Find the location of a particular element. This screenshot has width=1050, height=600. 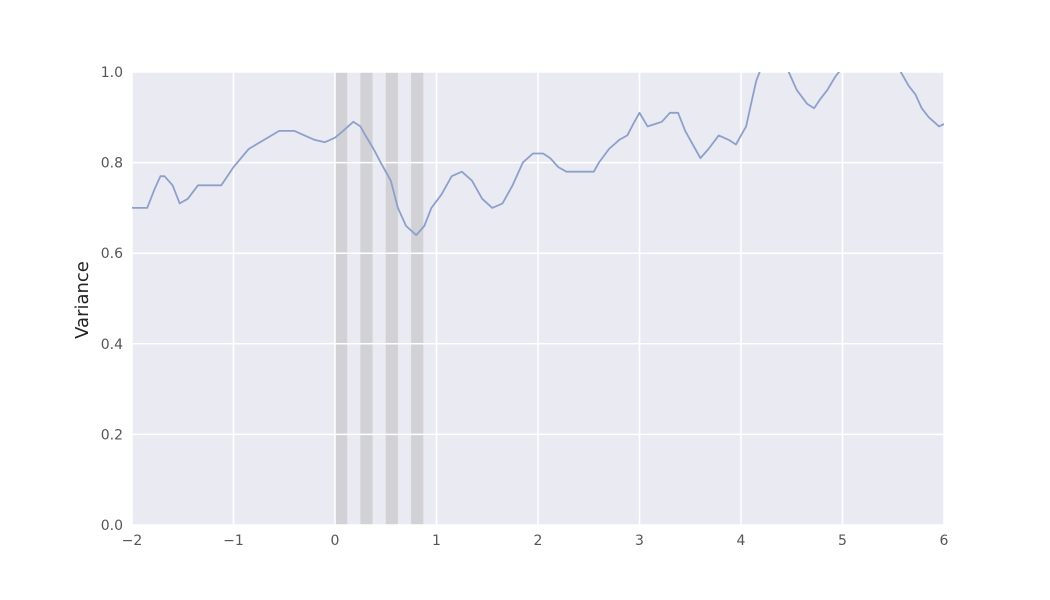

y-axis-ticks: 0.0 0.2 0.4 0.6 0.8 1.0 is located at coordinates (112, 299).